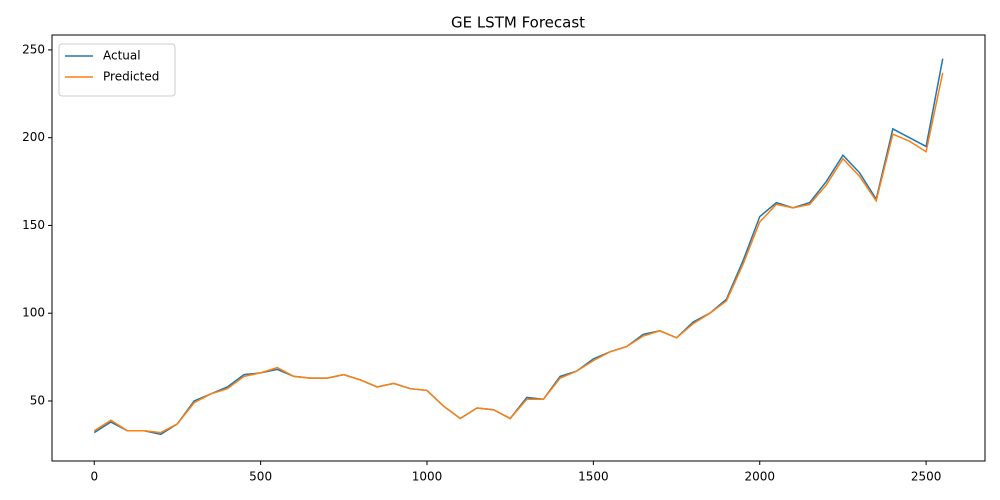 Image resolution: width=1000 pixels, height=500 pixels. Describe the element at coordinates (37, 400) in the screenshot. I see `y-tick-label: 50` at that location.